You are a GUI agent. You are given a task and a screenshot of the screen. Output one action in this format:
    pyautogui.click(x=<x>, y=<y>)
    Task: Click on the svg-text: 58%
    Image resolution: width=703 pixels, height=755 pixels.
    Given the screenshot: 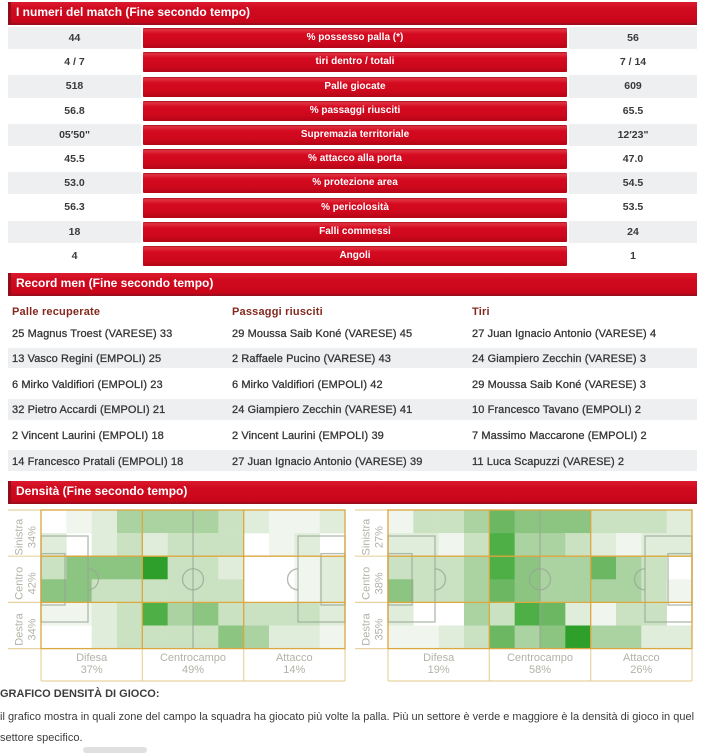 What is the action you would take?
    pyautogui.click(x=540, y=670)
    